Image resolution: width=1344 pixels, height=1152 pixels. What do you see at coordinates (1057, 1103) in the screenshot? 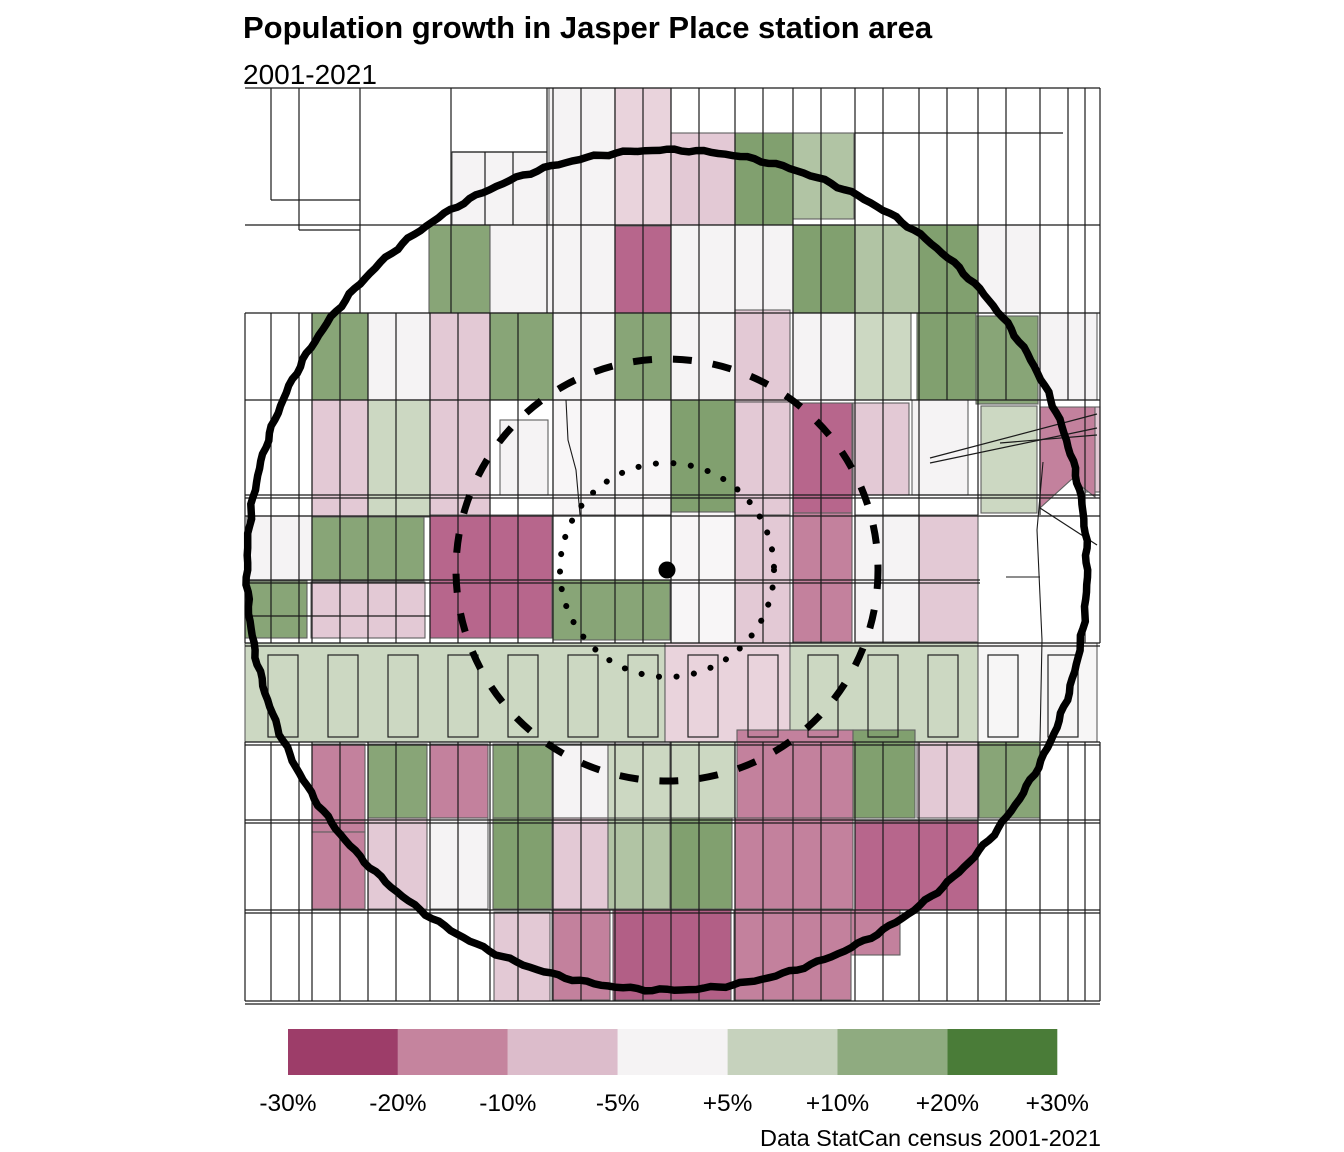
I see `svg-text: +30%` at bounding box center [1057, 1103].